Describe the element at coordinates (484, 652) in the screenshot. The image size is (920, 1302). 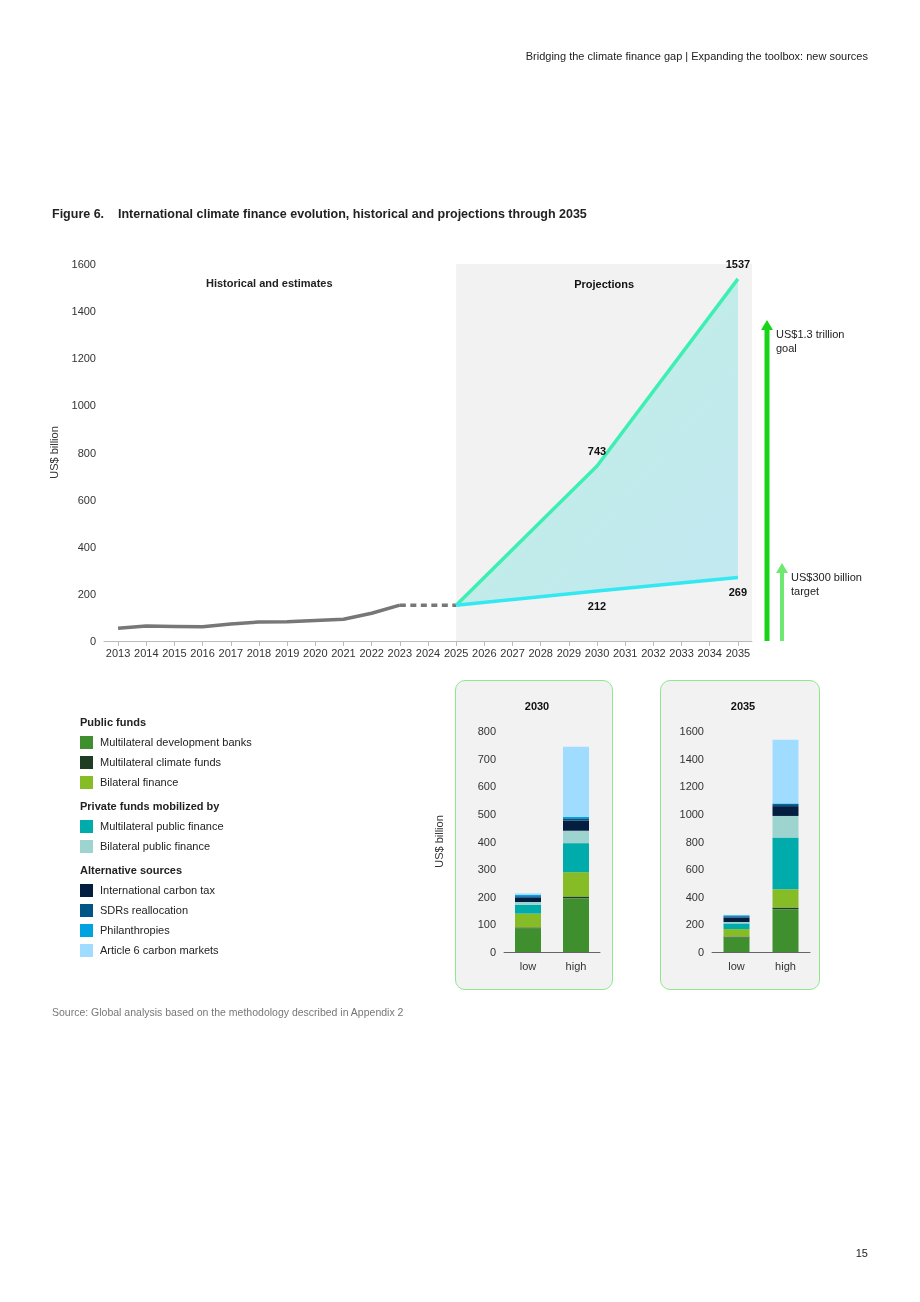
I see `x-tick-label: 2026` at that location.